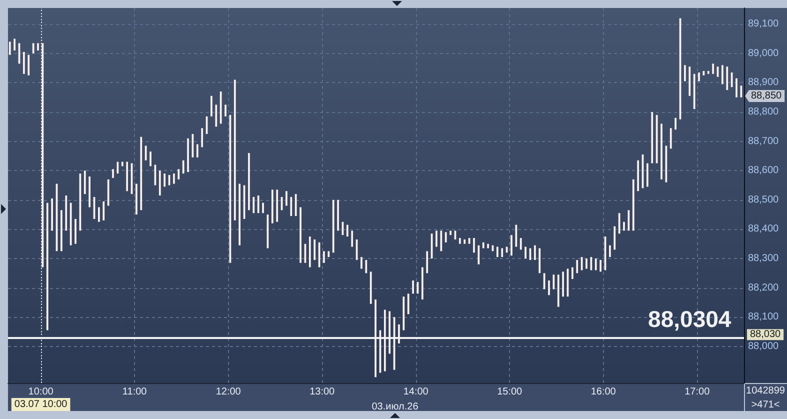 The image size is (787, 419). I want to click on x-tick-label: 10:00, so click(41, 392).